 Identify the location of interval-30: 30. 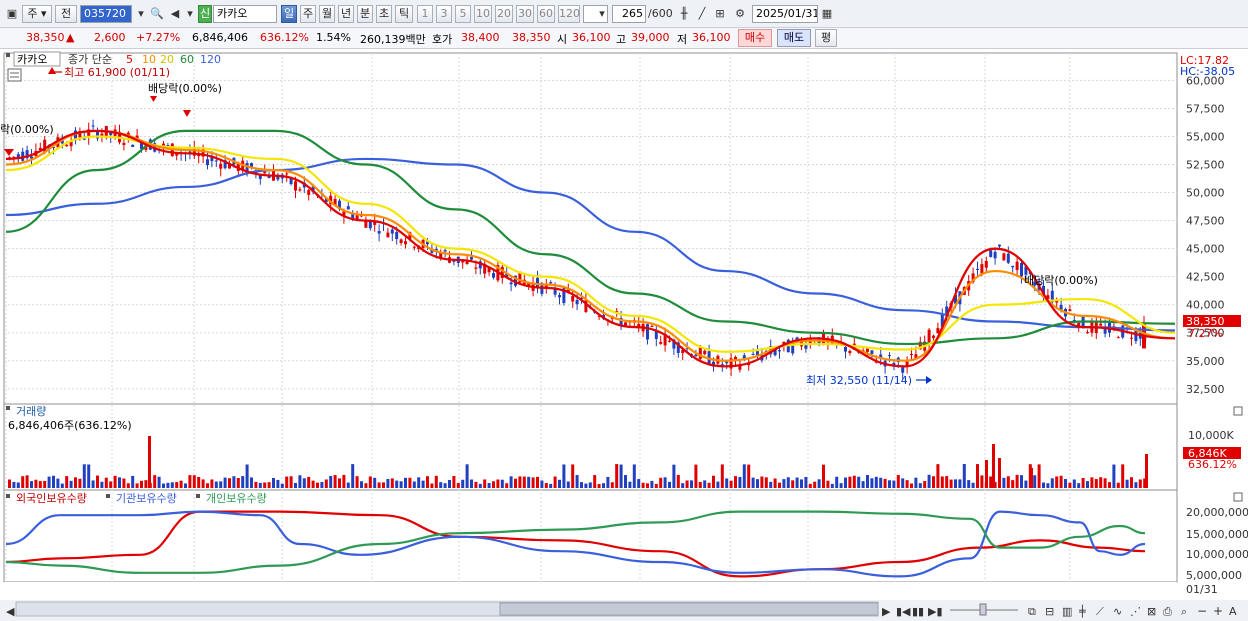
(525, 14).